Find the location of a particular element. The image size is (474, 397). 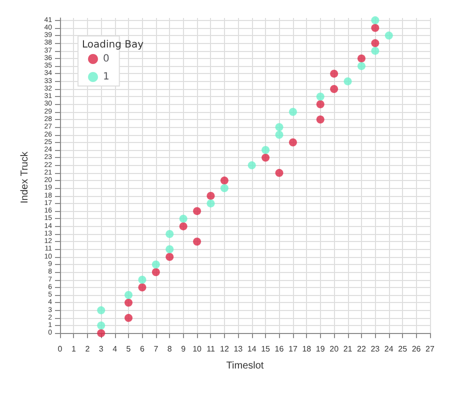

x-tick-label: 15 is located at coordinates (266, 349).